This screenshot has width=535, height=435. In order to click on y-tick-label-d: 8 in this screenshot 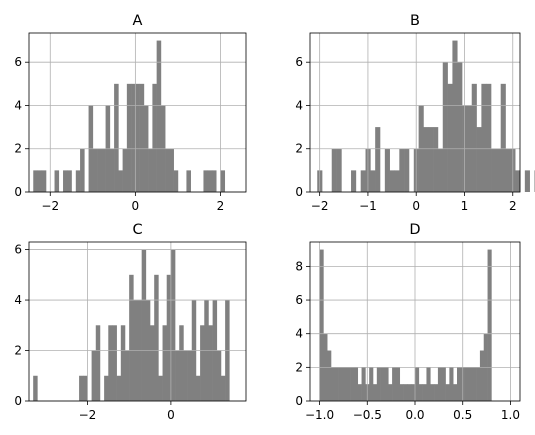, I will do `click(299, 266)`.